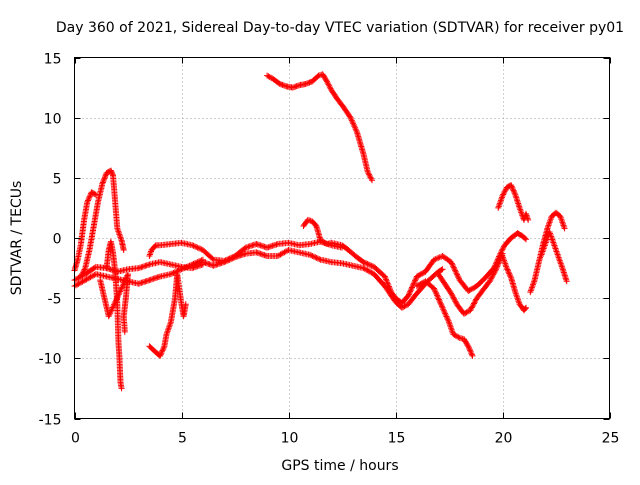 This screenshot has width=640, height=485. I want to click on y-tick-label: 10, so click(53, 120).